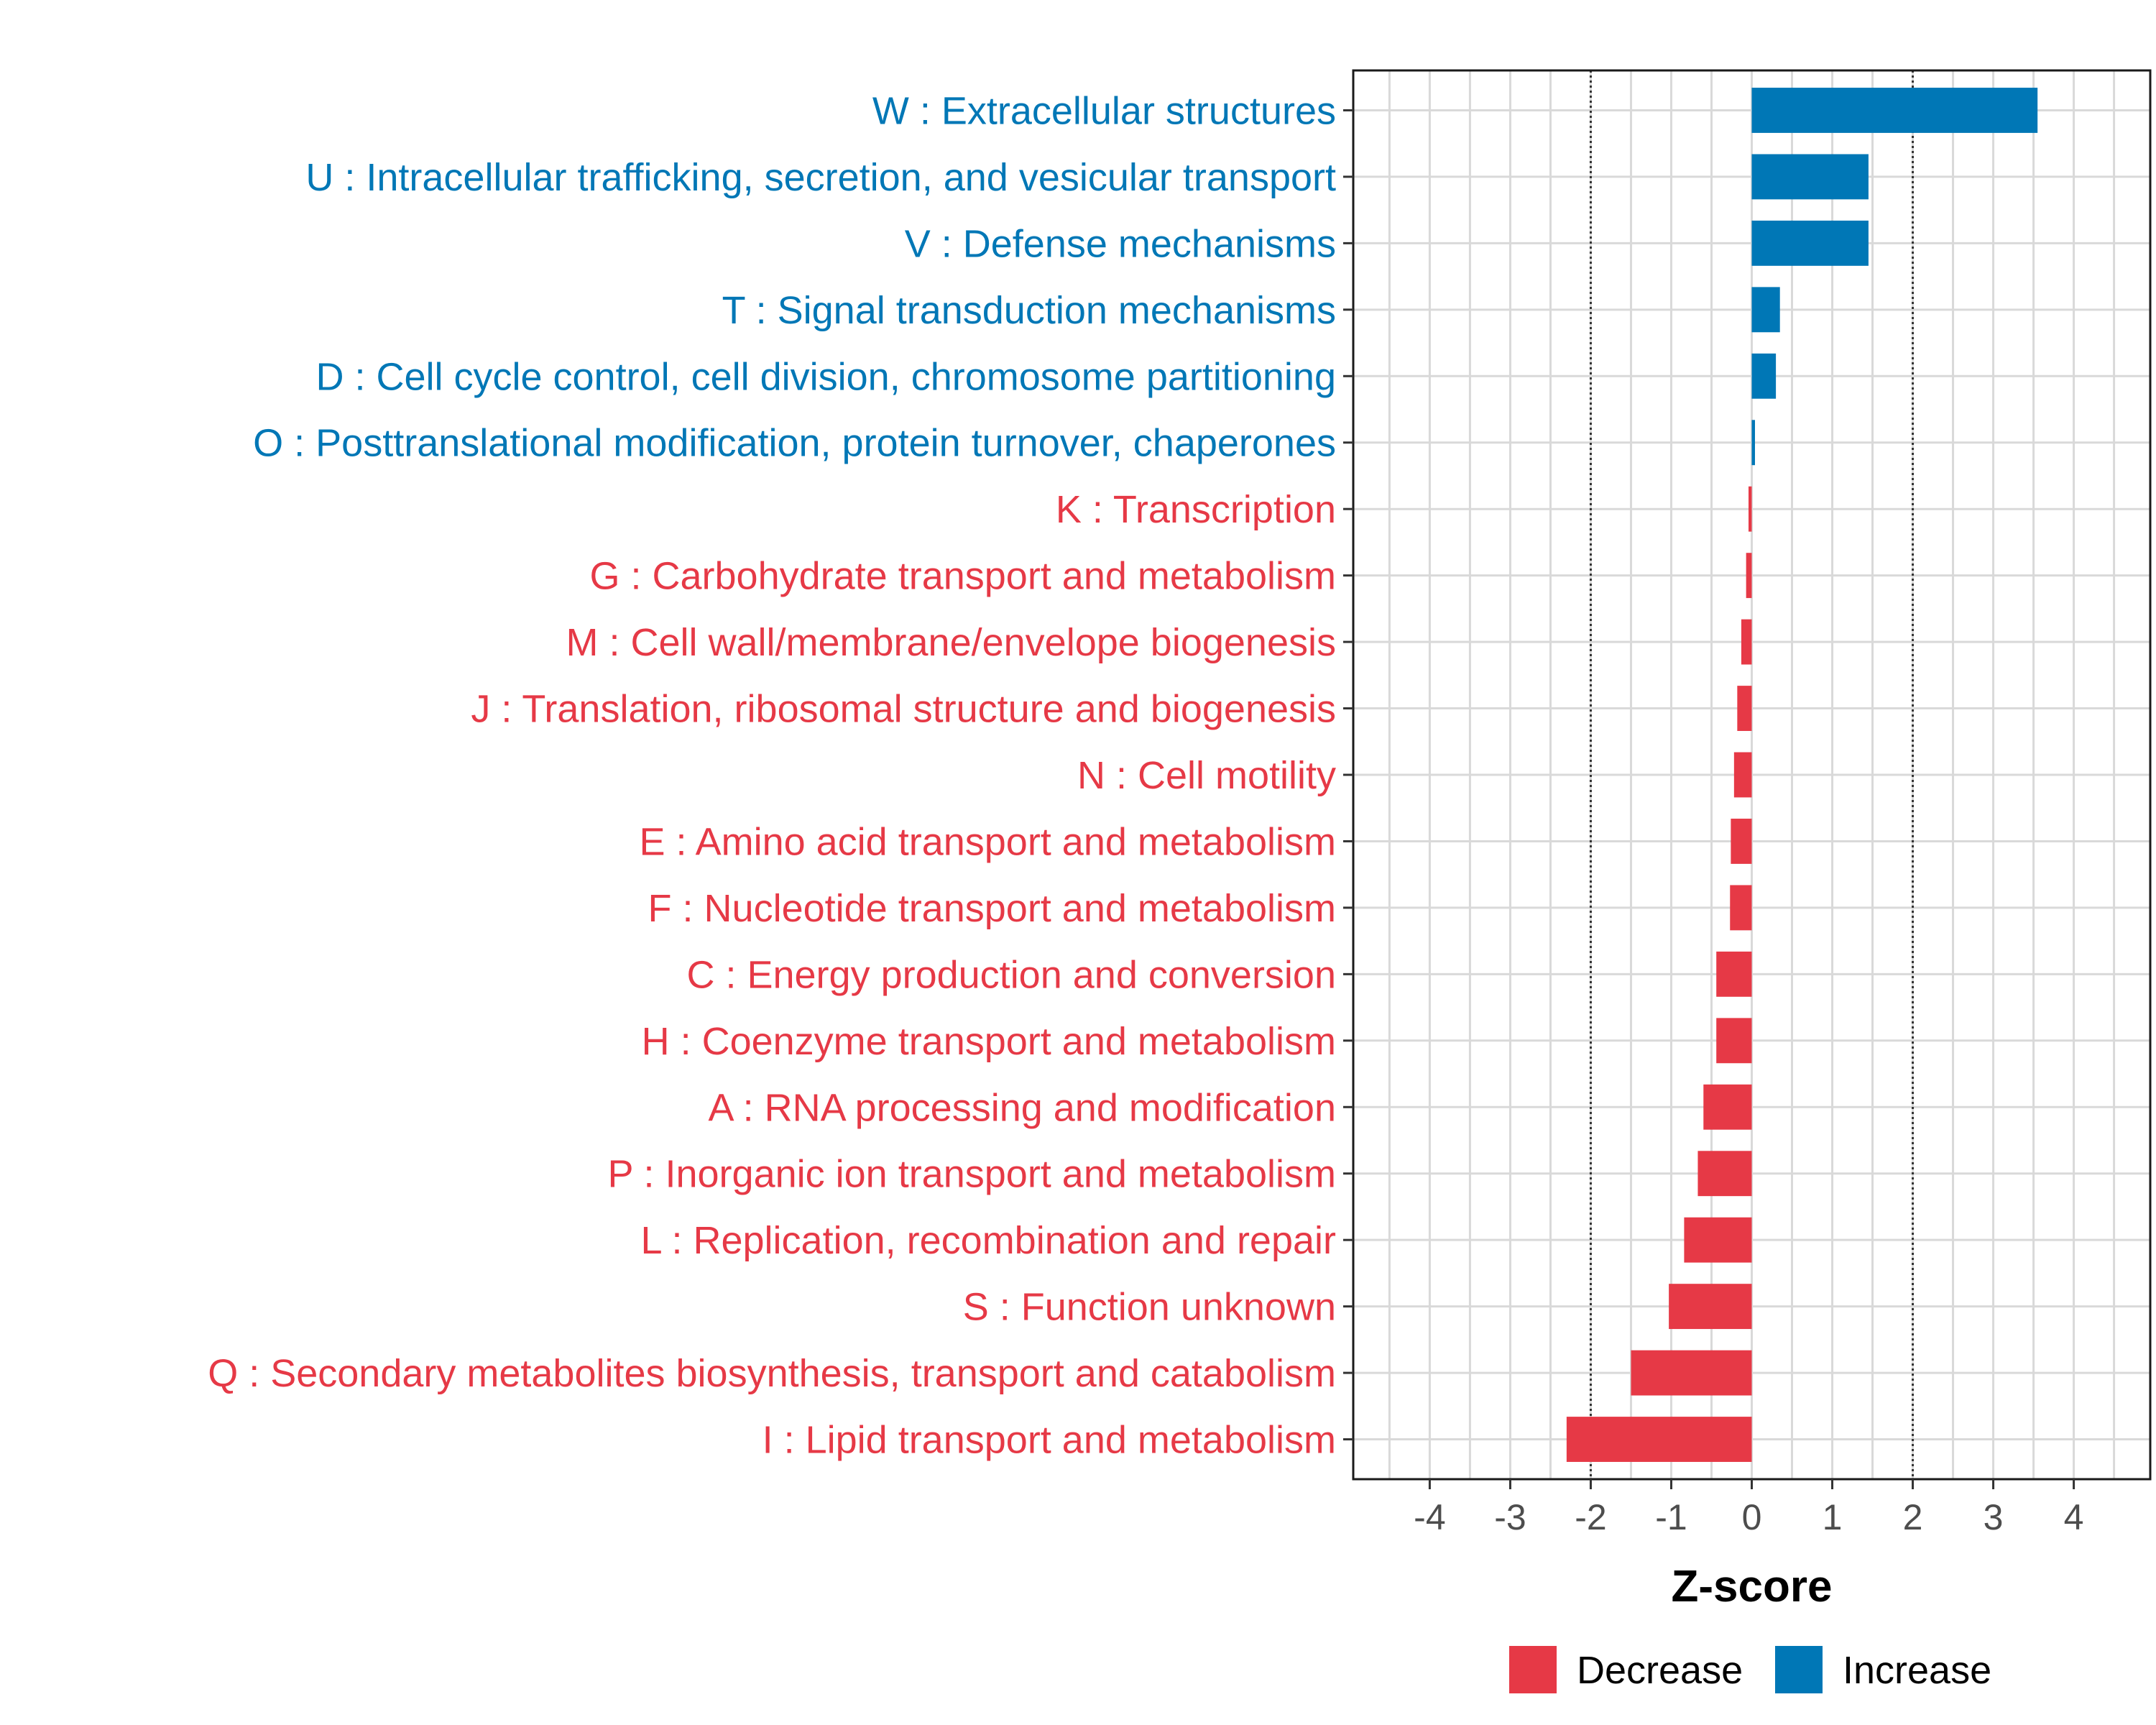 This screenshot has height=1725, width=2156. I want to click on y-axis-ticks, so click(1348, 775).